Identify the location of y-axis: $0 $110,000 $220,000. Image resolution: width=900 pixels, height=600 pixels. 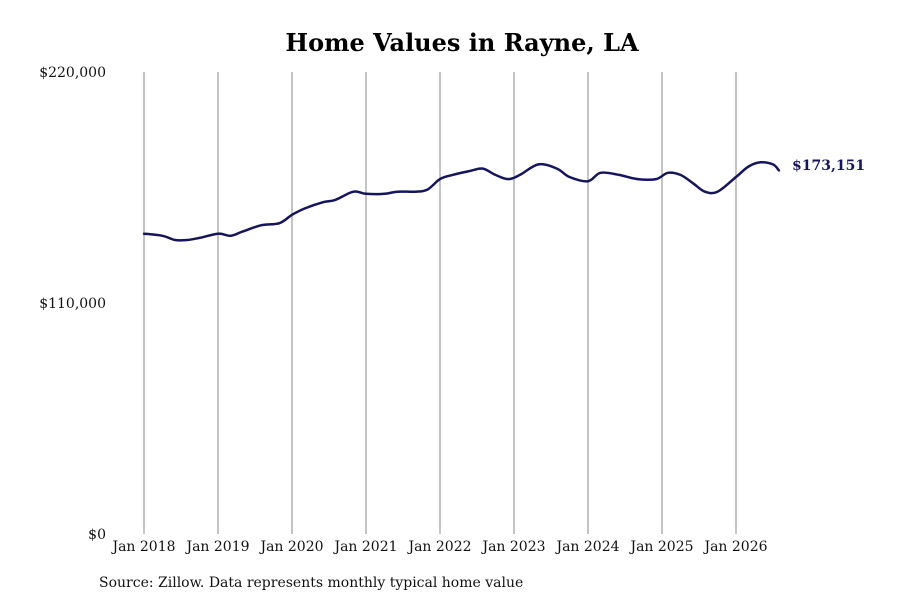
(72, 304).